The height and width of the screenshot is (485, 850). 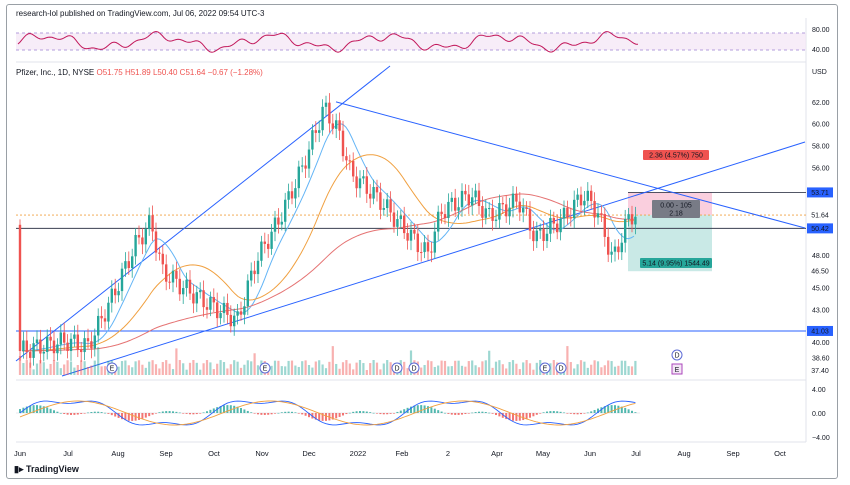 What do you see at coordinates (821, 359) in the screenshot?
I see `price-tick-label: 38.60` at bounding box center [821, 359].